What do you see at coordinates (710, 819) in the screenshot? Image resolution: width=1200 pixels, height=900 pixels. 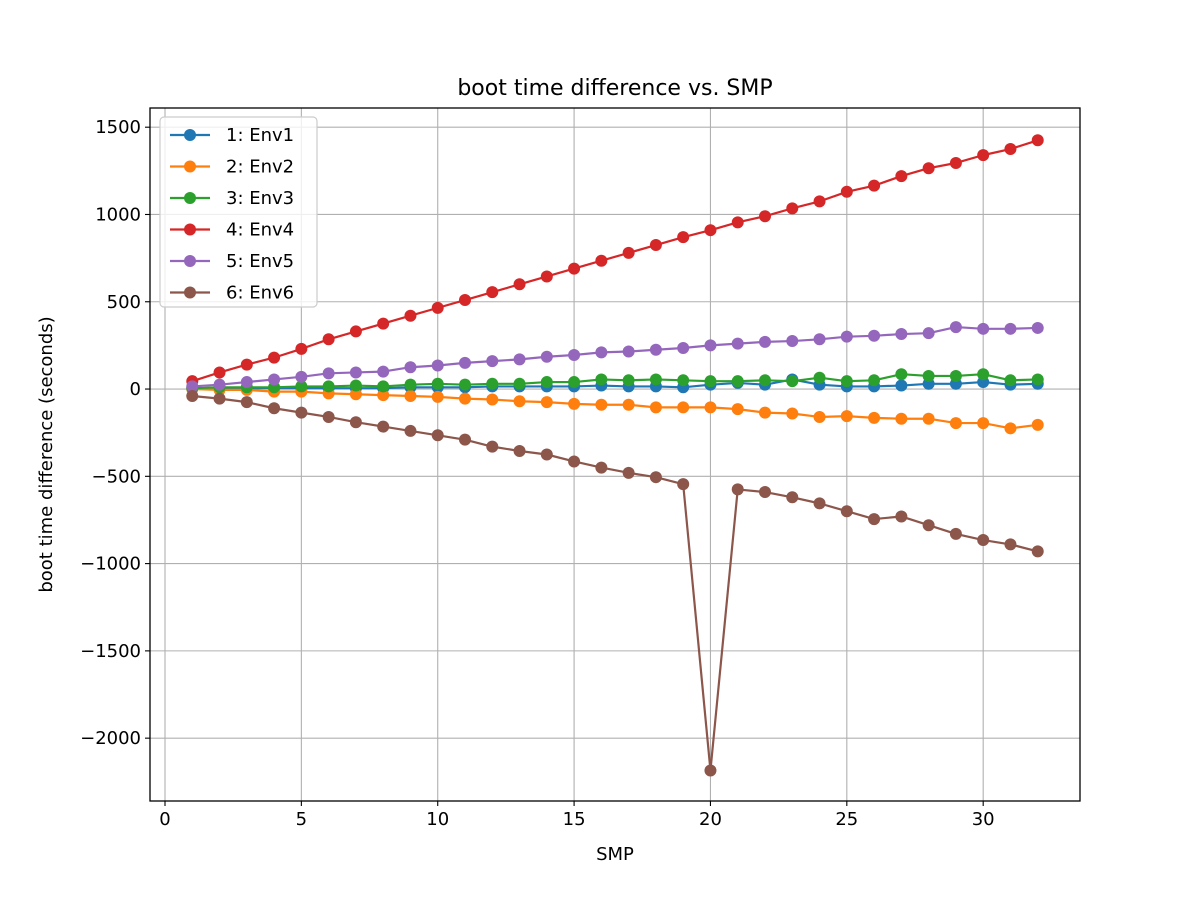 I see `x-tick-label: 20` at bounding box center [710, 819].